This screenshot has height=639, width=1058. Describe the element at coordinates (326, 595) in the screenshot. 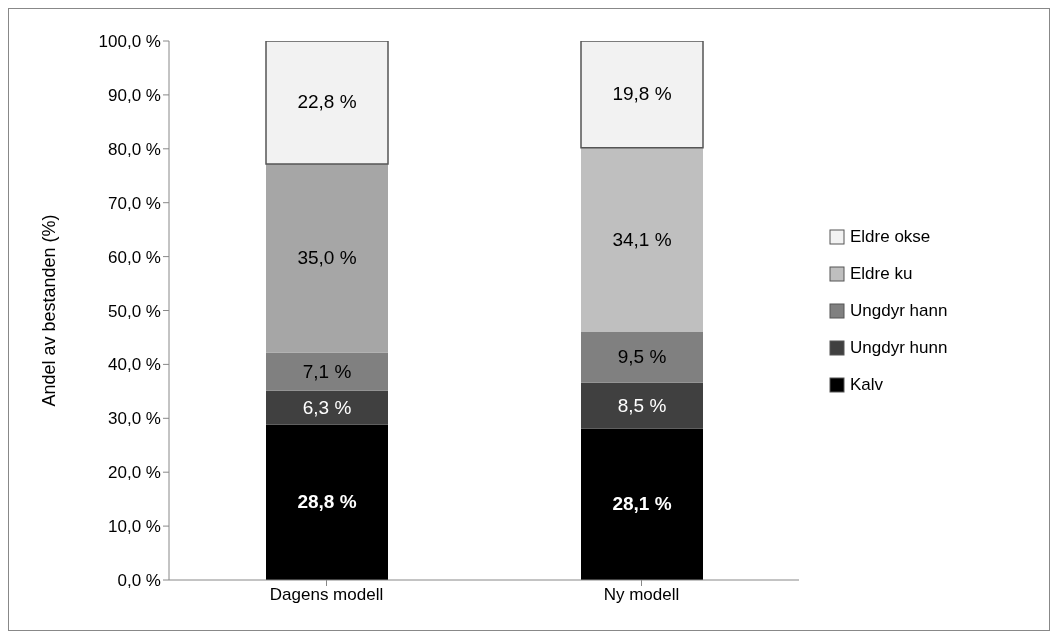

I see `x-tick-label: Dagens modell` at that location.